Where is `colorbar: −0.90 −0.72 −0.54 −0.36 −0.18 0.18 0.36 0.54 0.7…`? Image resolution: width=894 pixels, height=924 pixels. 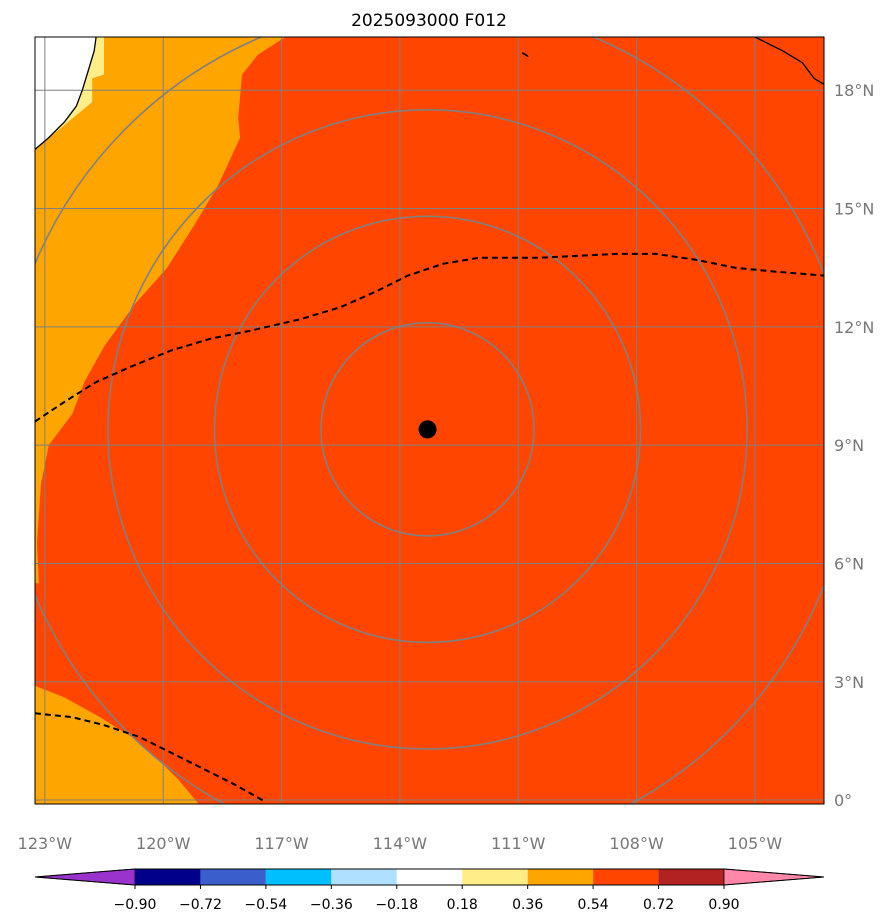
colorbar: −0.90 −0.72 −0.54 −0.36 −0.18 0.18 0.36 0.54 0.7… is located at coordinates (429, 890).